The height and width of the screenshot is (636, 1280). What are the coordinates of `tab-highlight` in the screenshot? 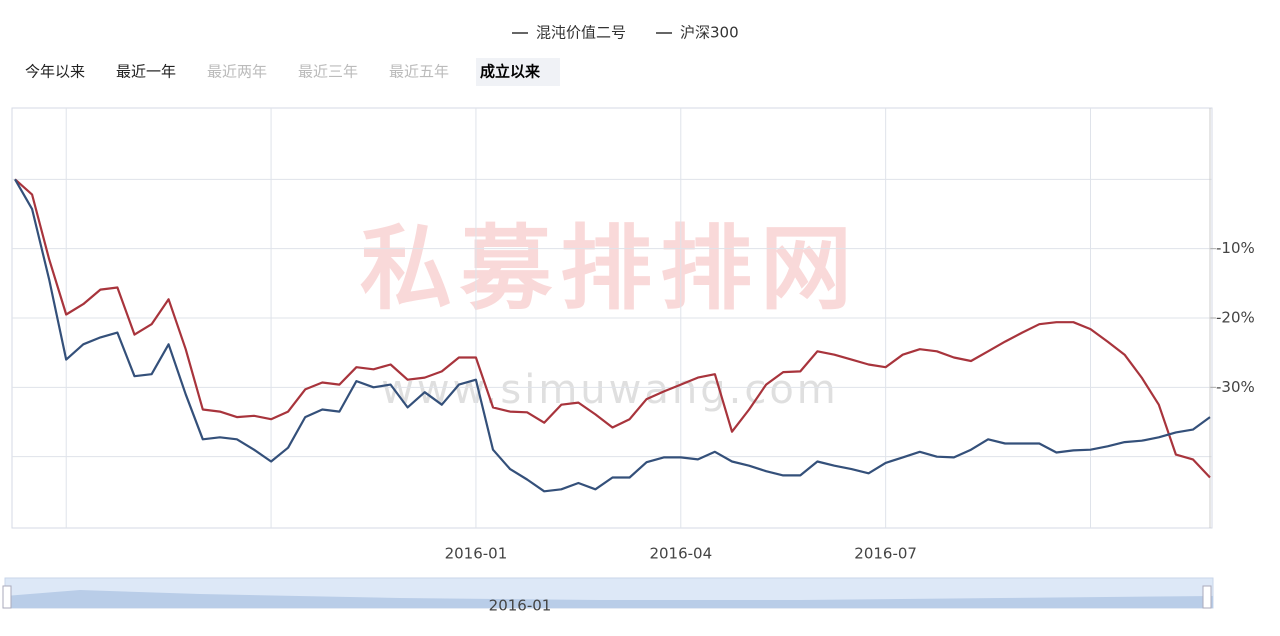 It's located at (518, 72).